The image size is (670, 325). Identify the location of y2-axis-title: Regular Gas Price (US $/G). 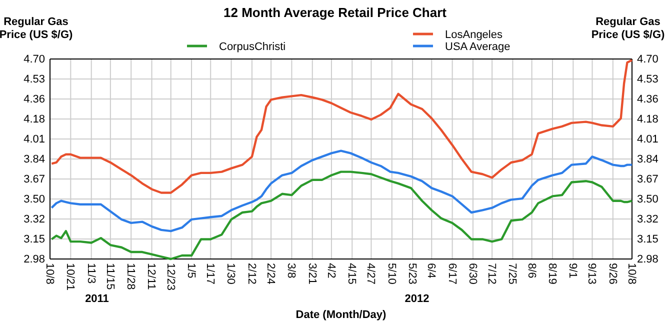
(628, 28).